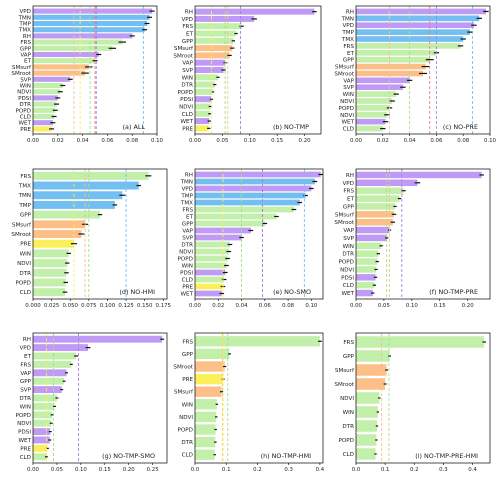  What do you see at coordinates (132, 141) in the screenshot?
I see `x-tick-label: 0.08` at bounding box center [132, 141].